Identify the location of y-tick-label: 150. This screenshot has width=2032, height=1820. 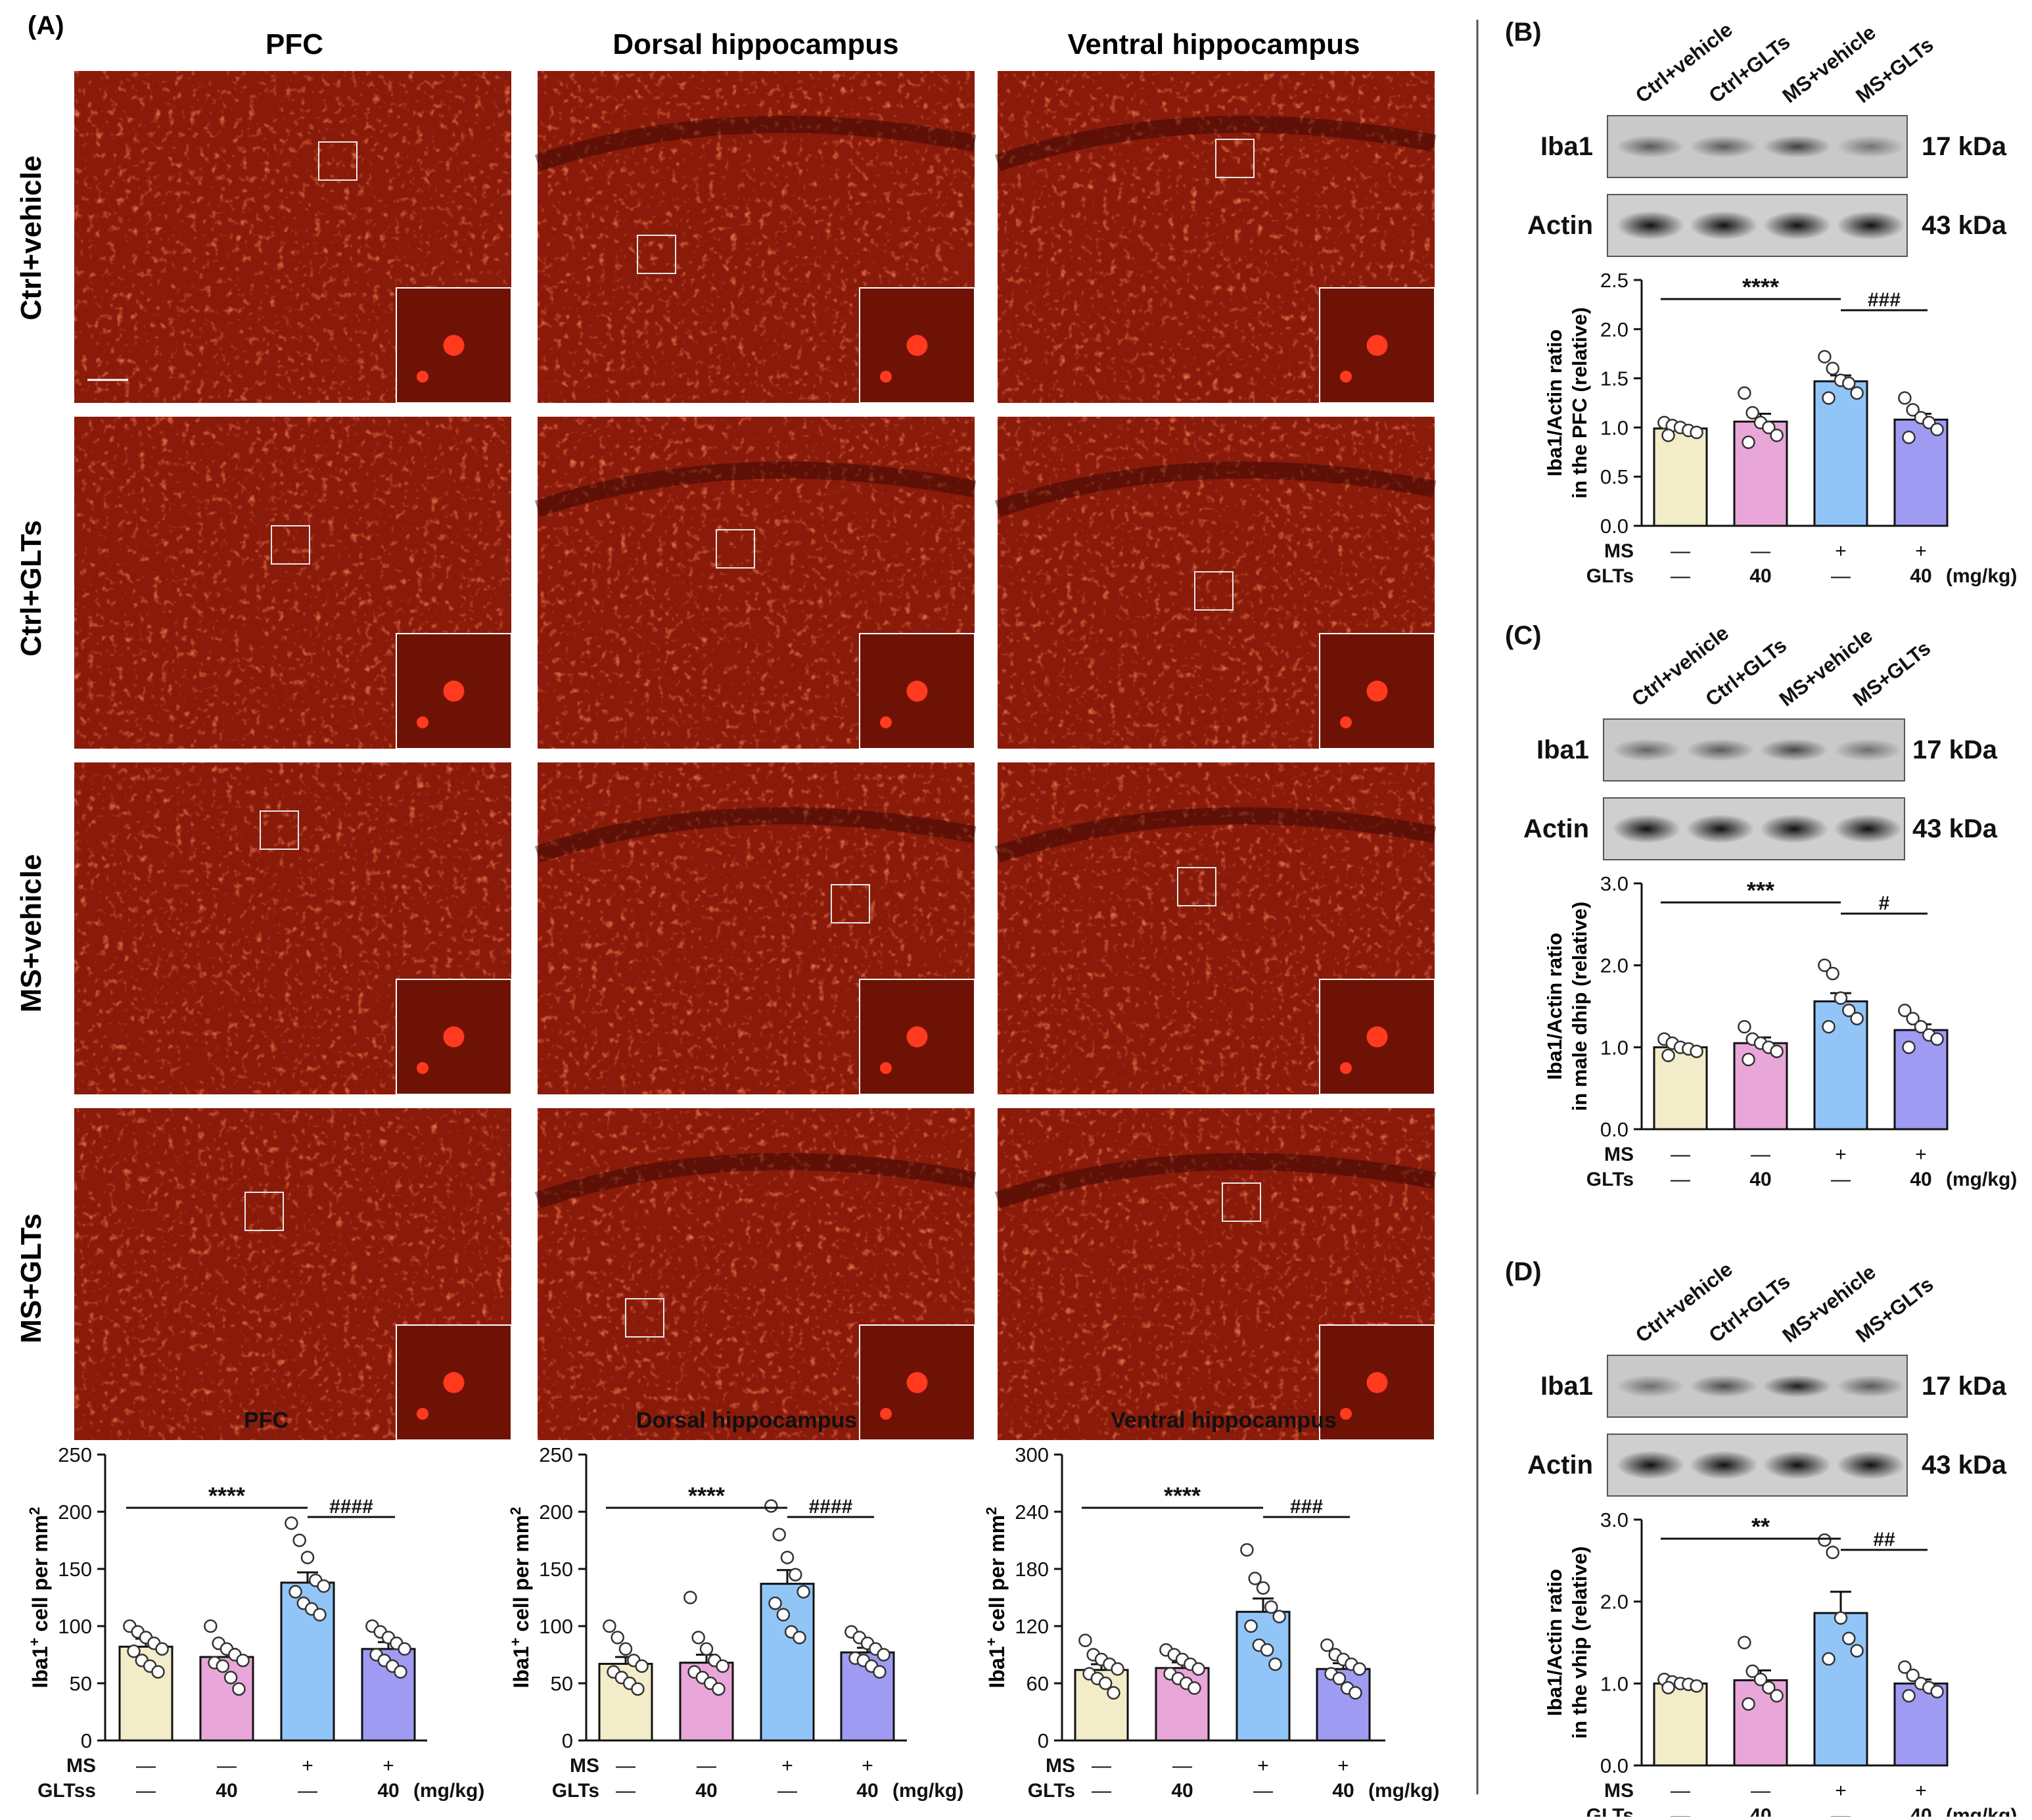
(75, 1569).